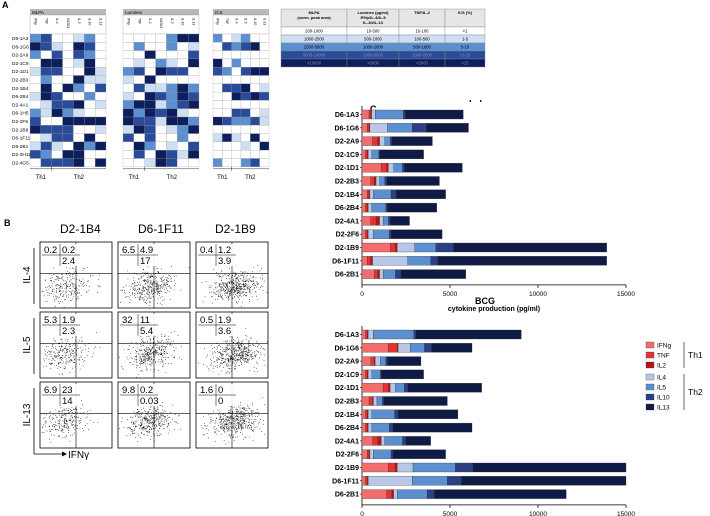 Image resolution: width=710 pixels, height=516 pixels. What do you see at coordinates (347, 402) in the screenshot?
I see `chart-category-label: D2-2B3` at bounding box center [347, 402].